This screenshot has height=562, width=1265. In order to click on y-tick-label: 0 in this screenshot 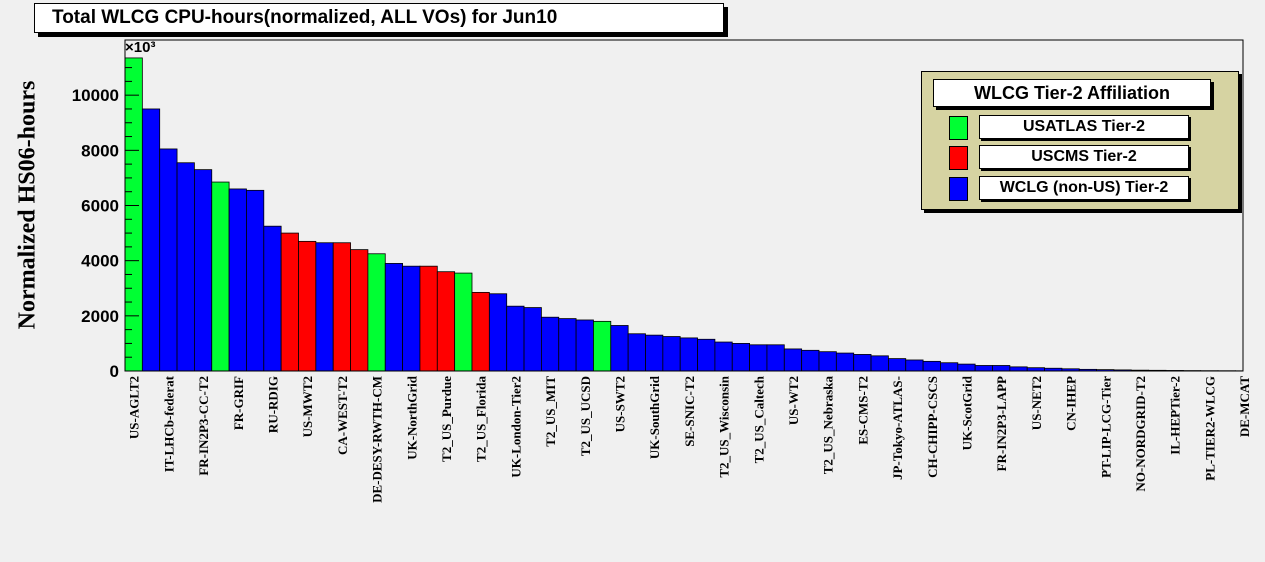, I will do `click(114, 371)`.